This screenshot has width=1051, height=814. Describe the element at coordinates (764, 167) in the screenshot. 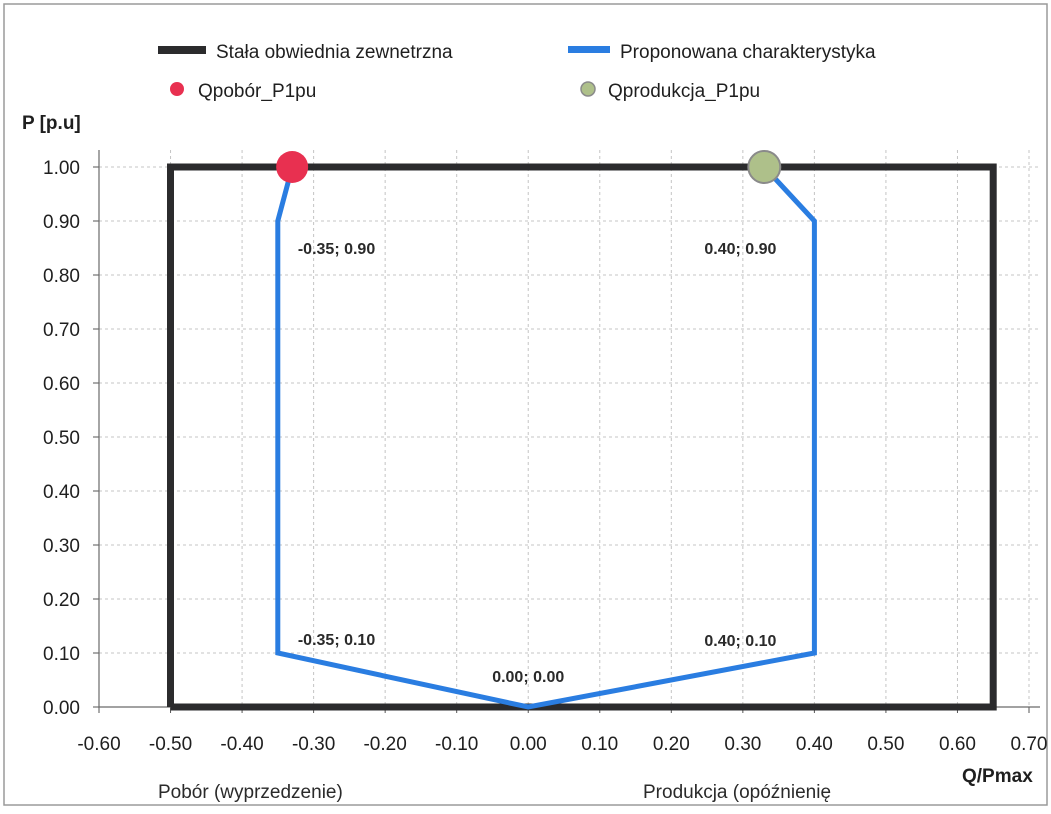

I see `marker-qprodukcja` at that location.